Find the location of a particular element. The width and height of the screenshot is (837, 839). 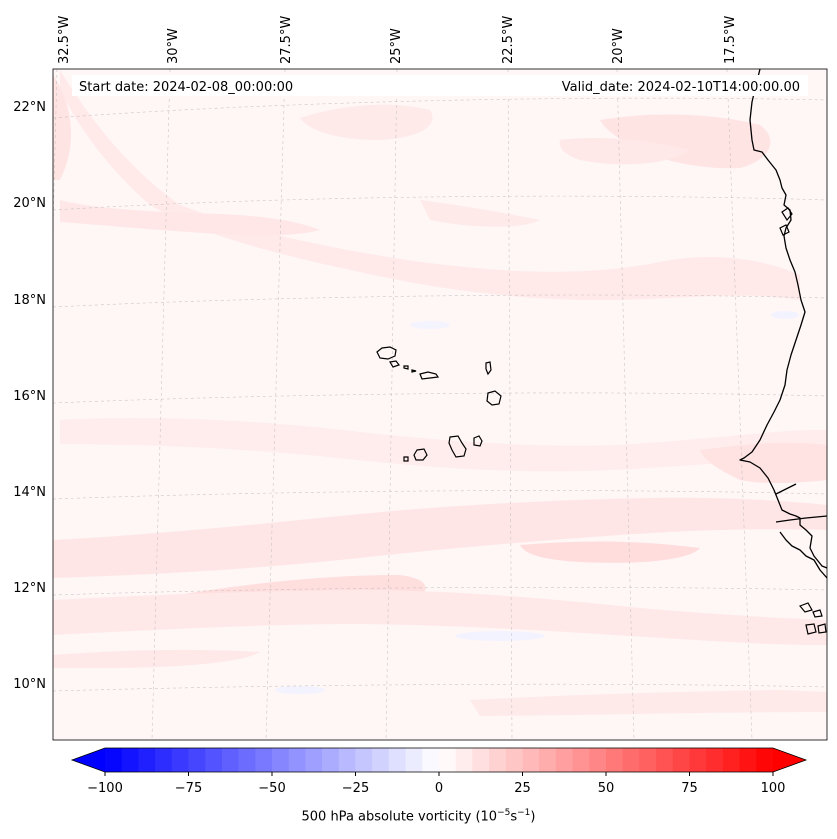

cb-tick-label: 0 is located at coordinates (439, 788).